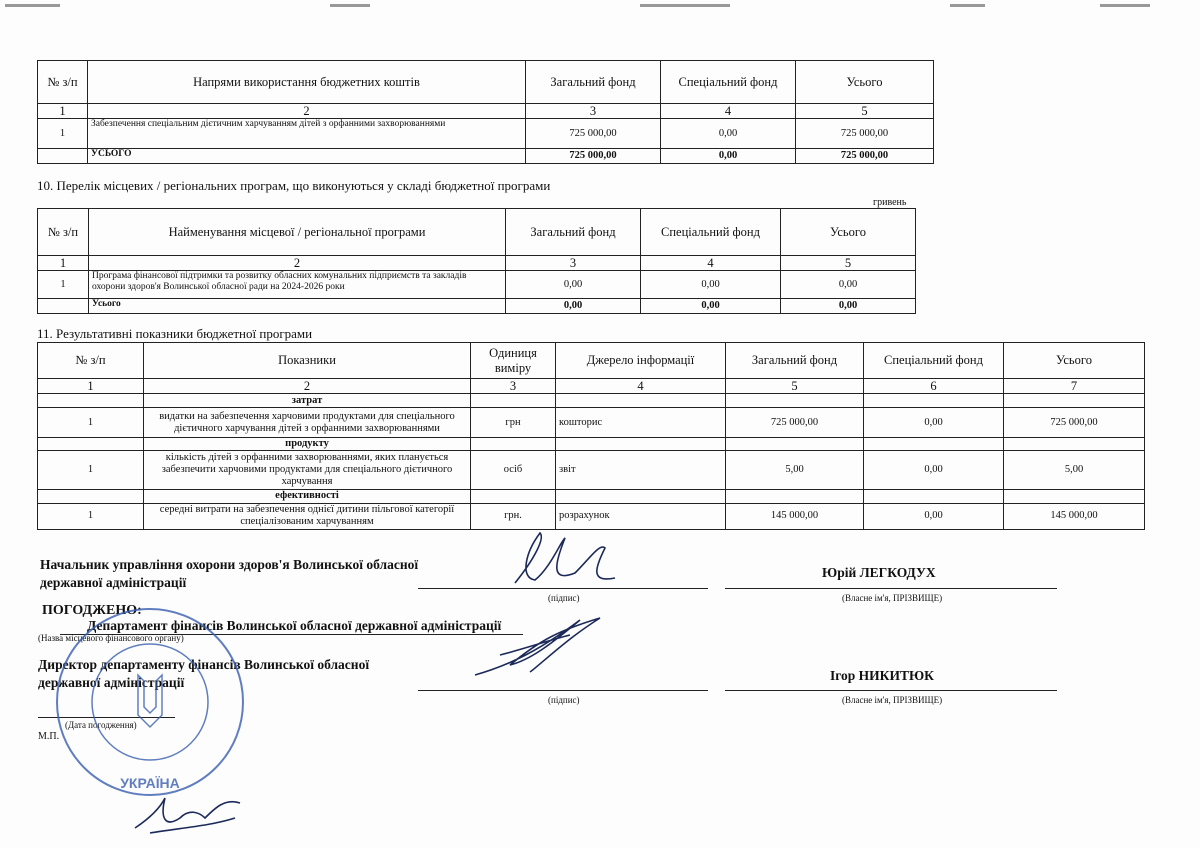 The image size is (1200, 848). Describe the element at coordinates (307, 401) in the screenshot. I see `group-label: затрат` at that location.